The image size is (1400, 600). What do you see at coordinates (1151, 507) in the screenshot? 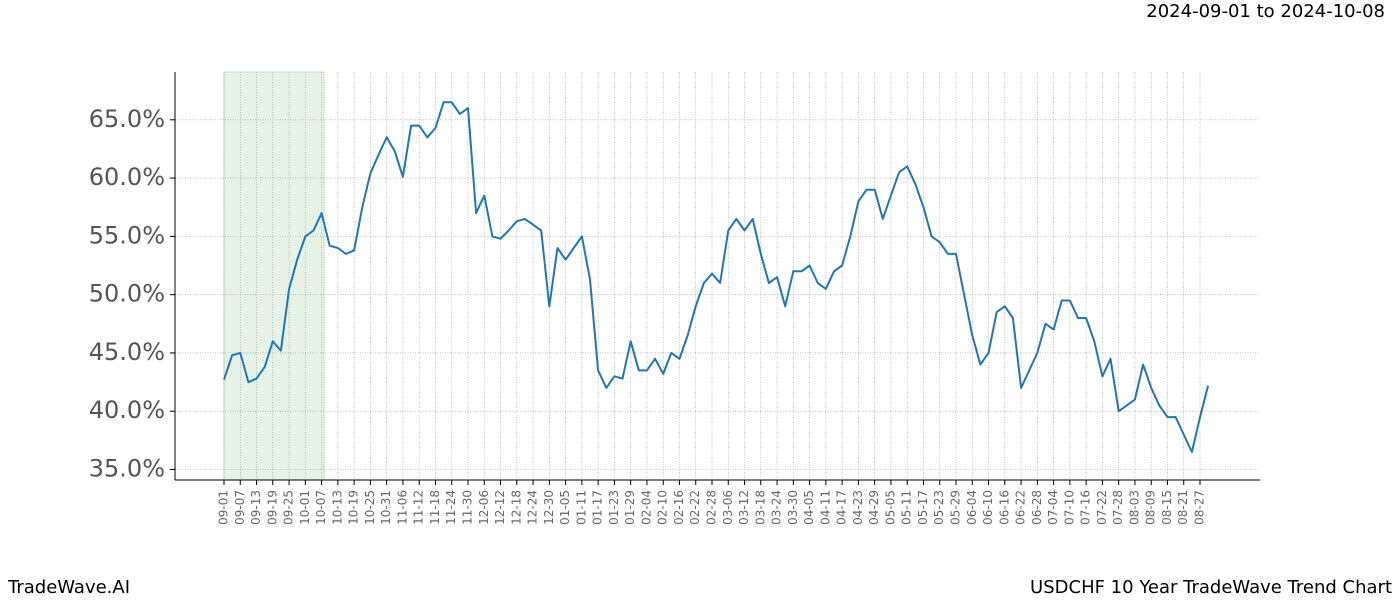
I see `x-tick-label: 08-09` at bounding box center [1151, 507].